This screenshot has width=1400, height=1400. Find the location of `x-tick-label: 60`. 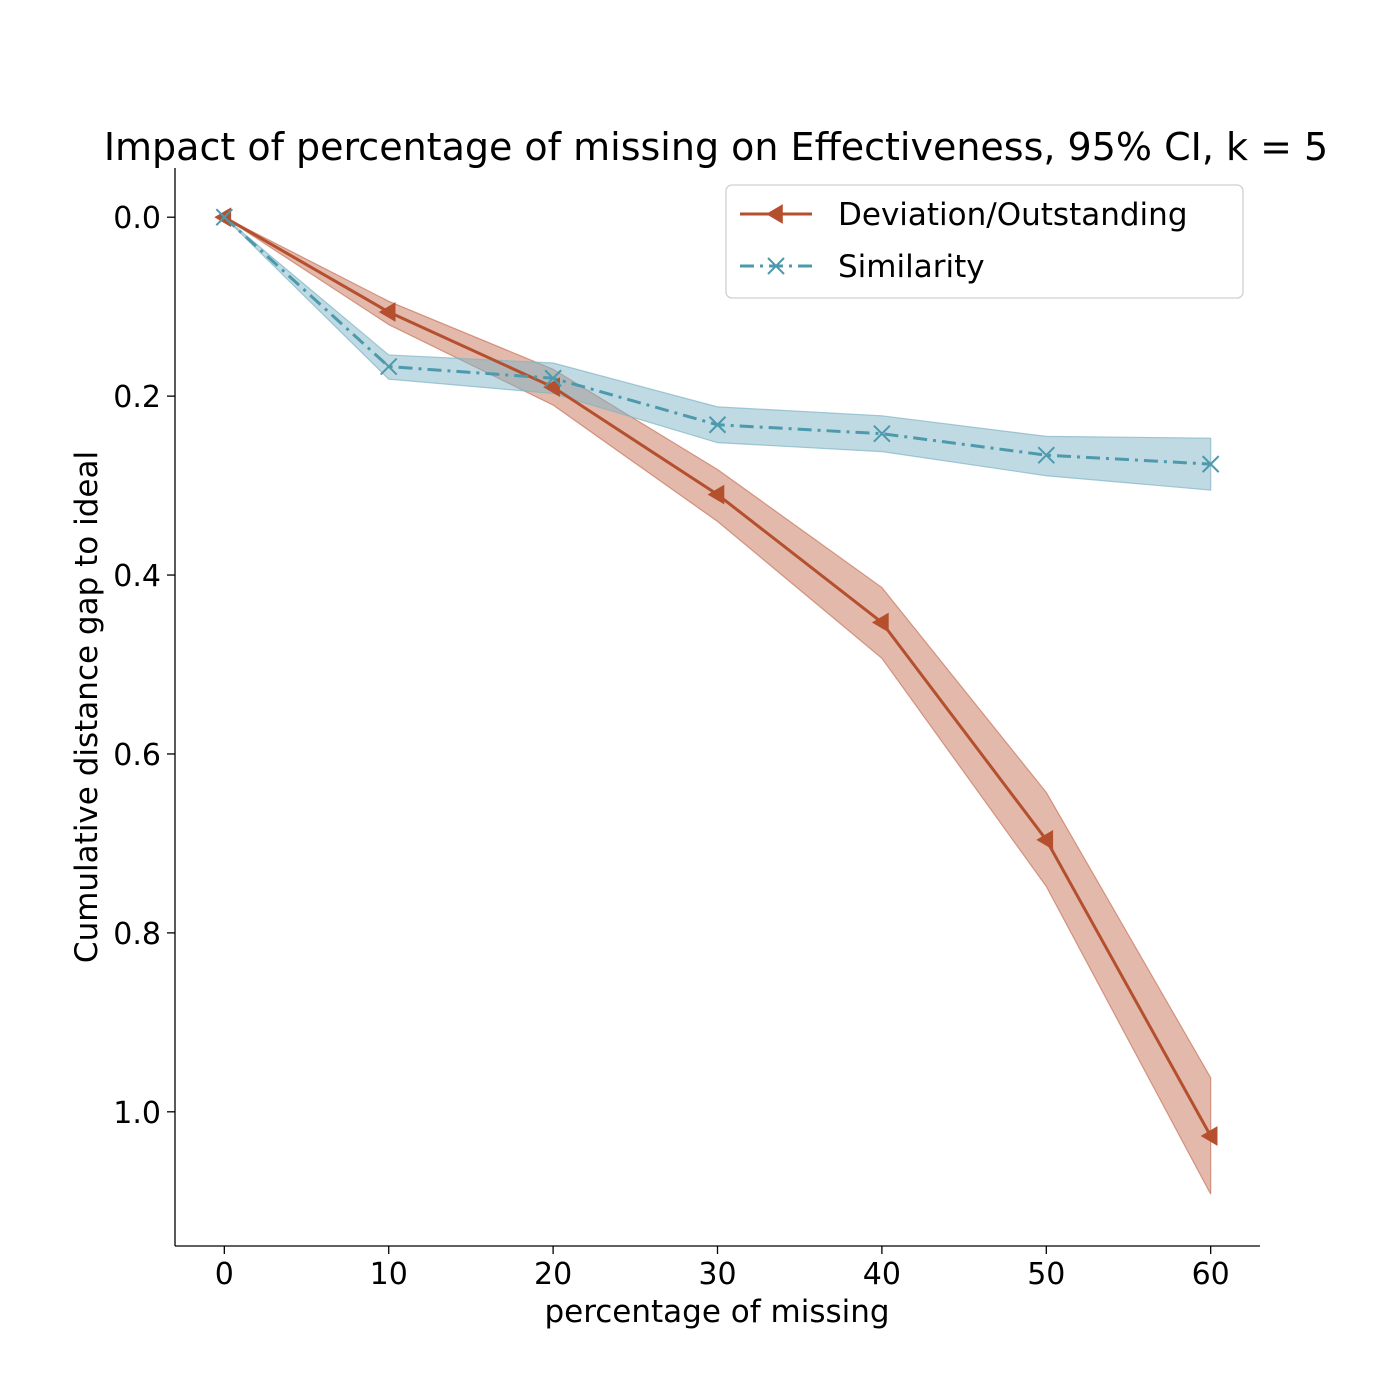

x-tick-label: 60 is located at coordinates (1211, 1274).